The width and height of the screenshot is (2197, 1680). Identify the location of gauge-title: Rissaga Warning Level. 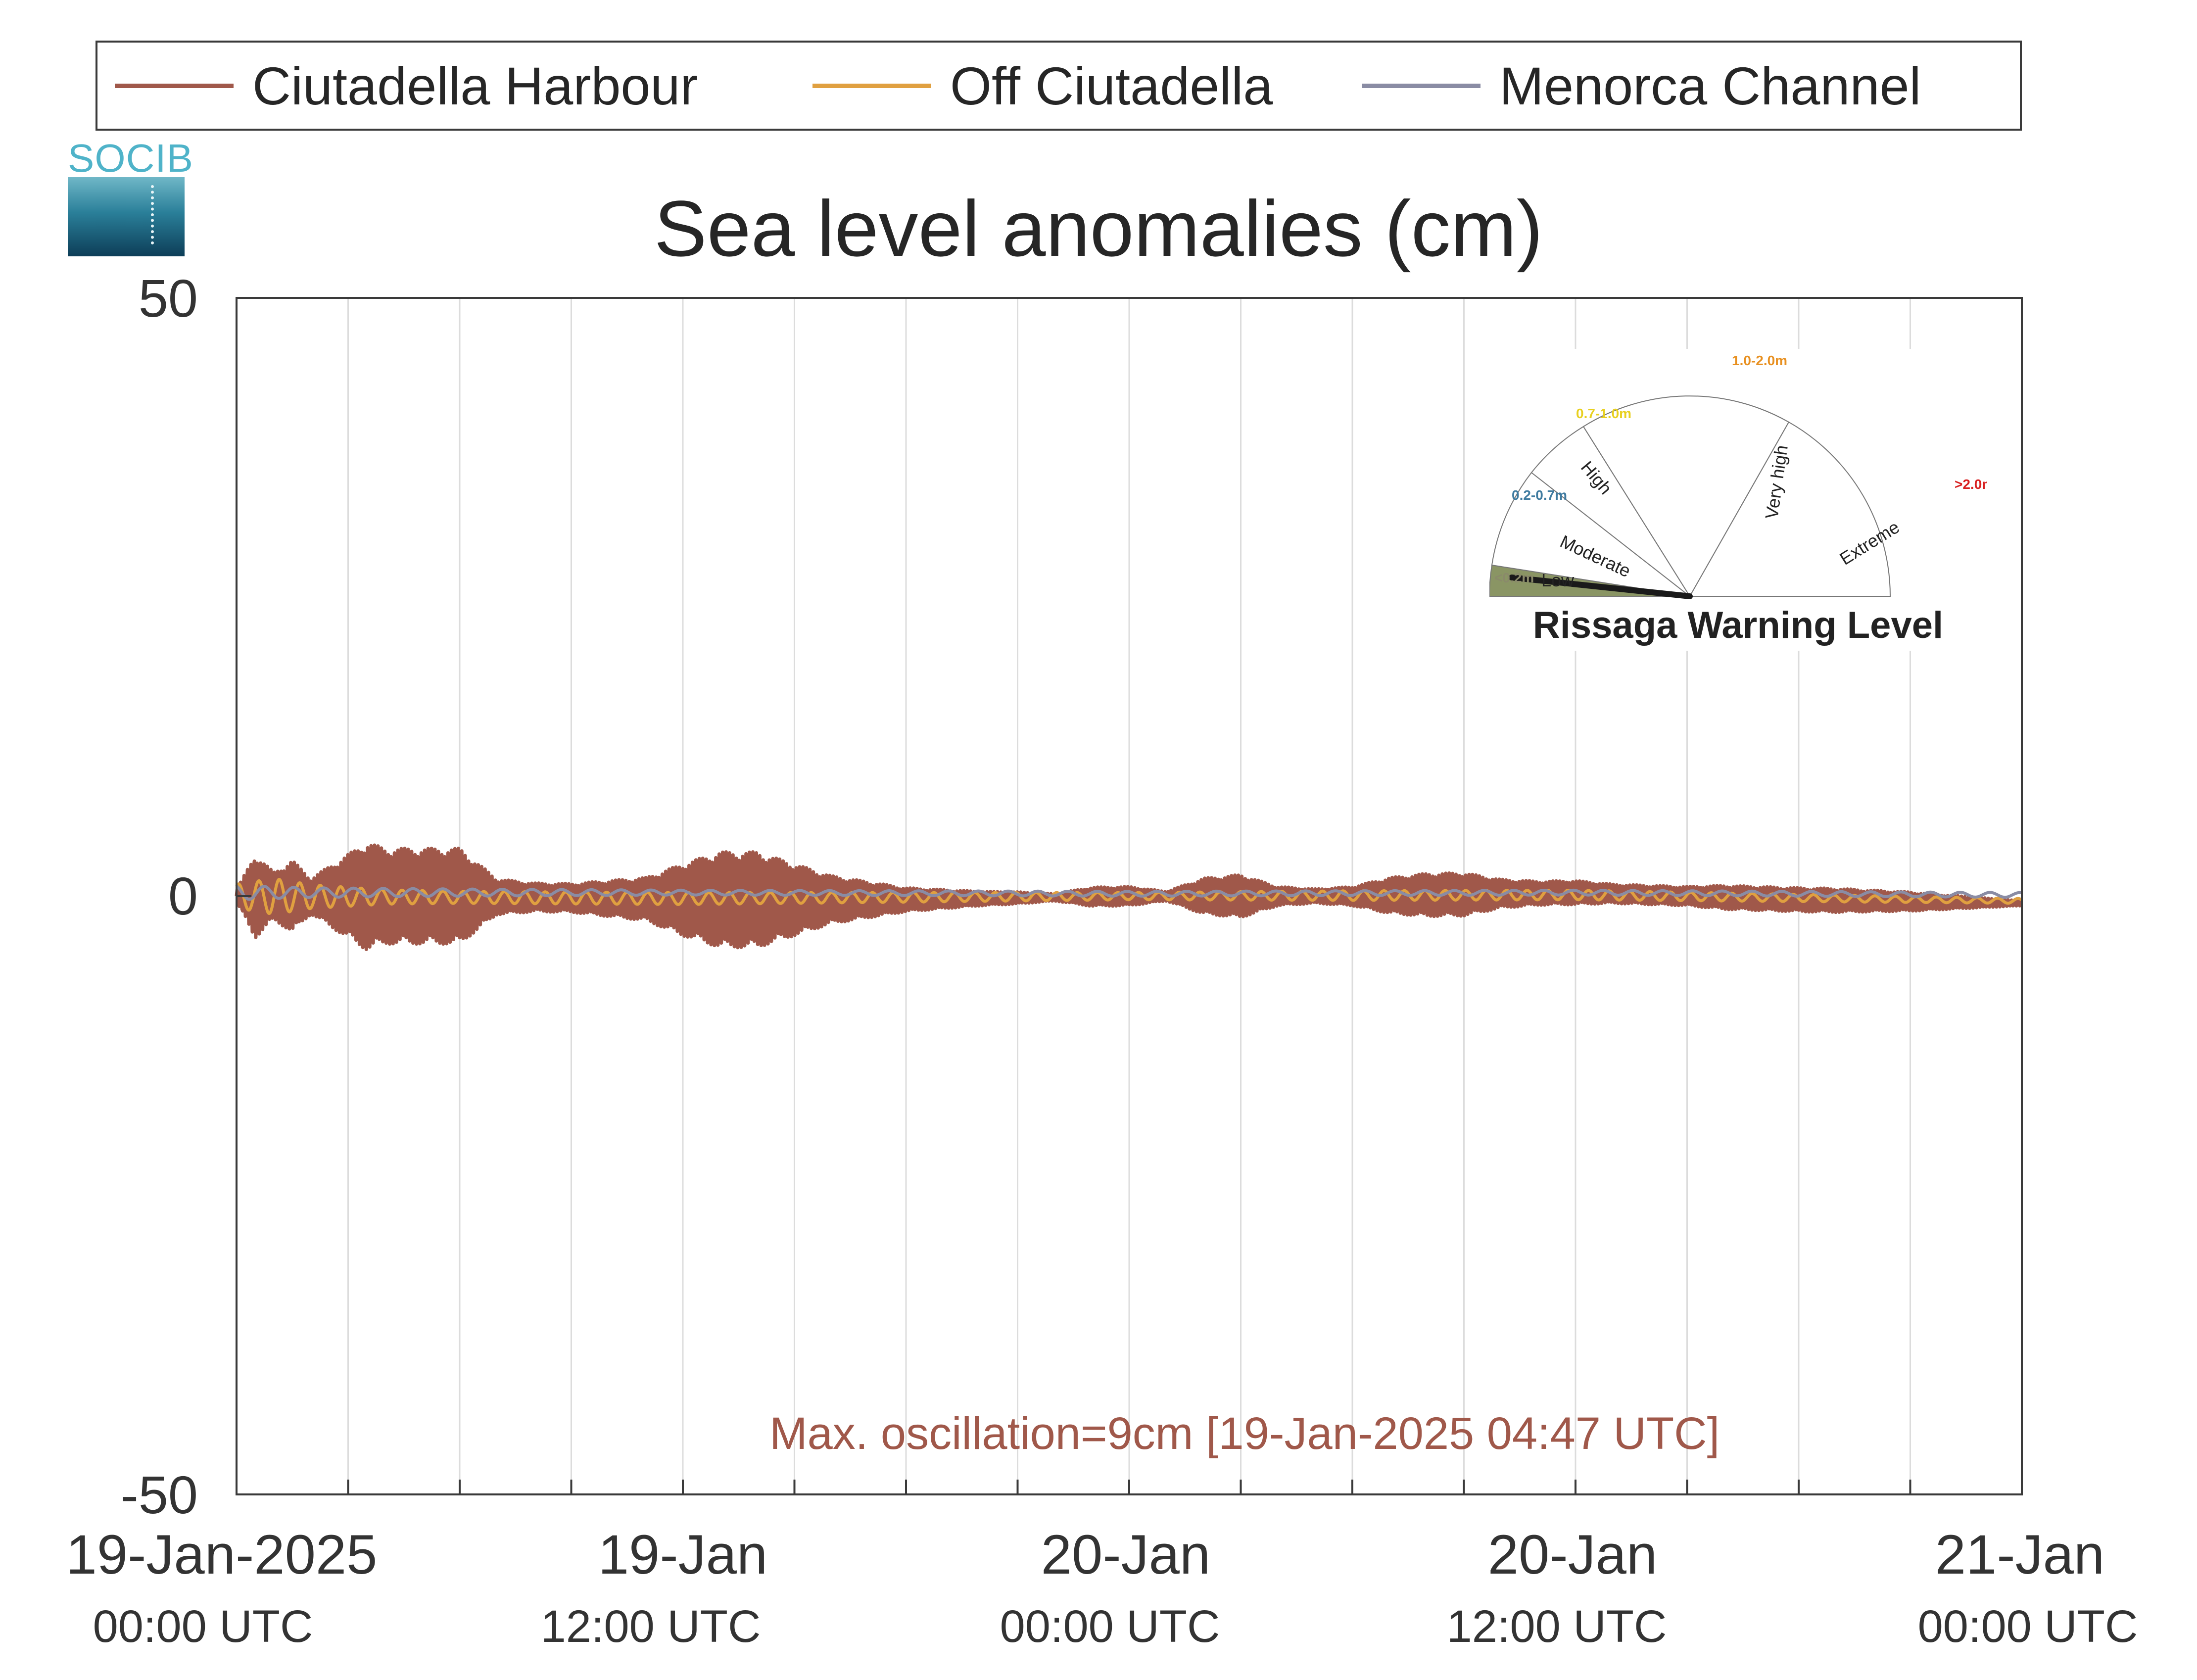
(1738, 625).